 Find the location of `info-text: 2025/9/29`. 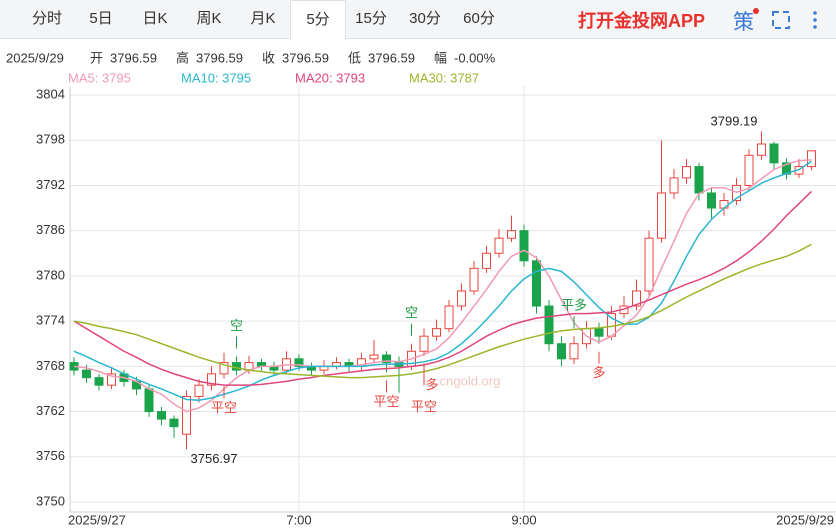

info-text: 2025/9/29 is located at coordinates (35, 57).